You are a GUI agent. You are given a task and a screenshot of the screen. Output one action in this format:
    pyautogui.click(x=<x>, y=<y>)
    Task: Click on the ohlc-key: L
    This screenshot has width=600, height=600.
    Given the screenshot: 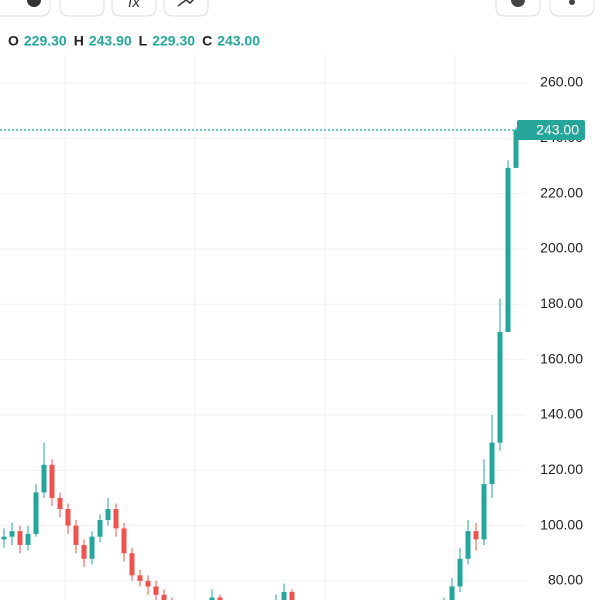 What is the action you would take?
    pyautogui.click(x=143, y=41)
    